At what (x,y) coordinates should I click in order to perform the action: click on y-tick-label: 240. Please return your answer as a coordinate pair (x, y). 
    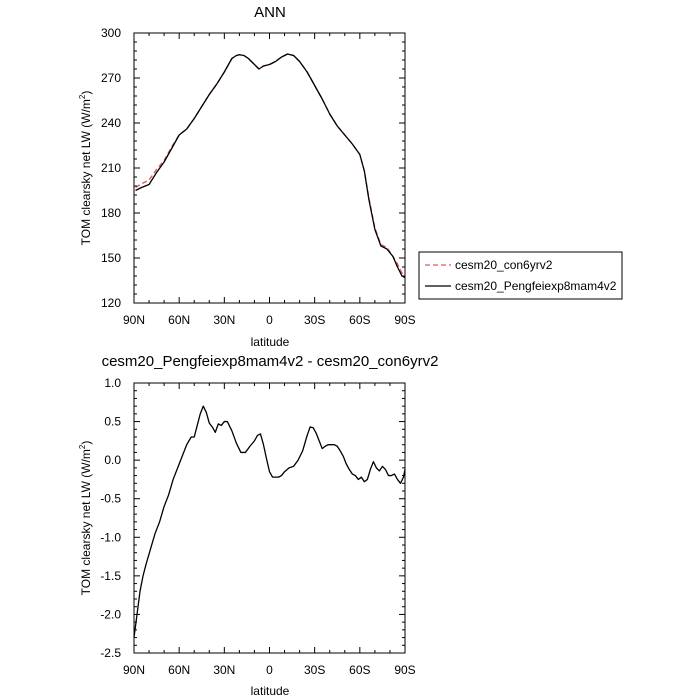
    Looking at the image, I should click on (111, 123).